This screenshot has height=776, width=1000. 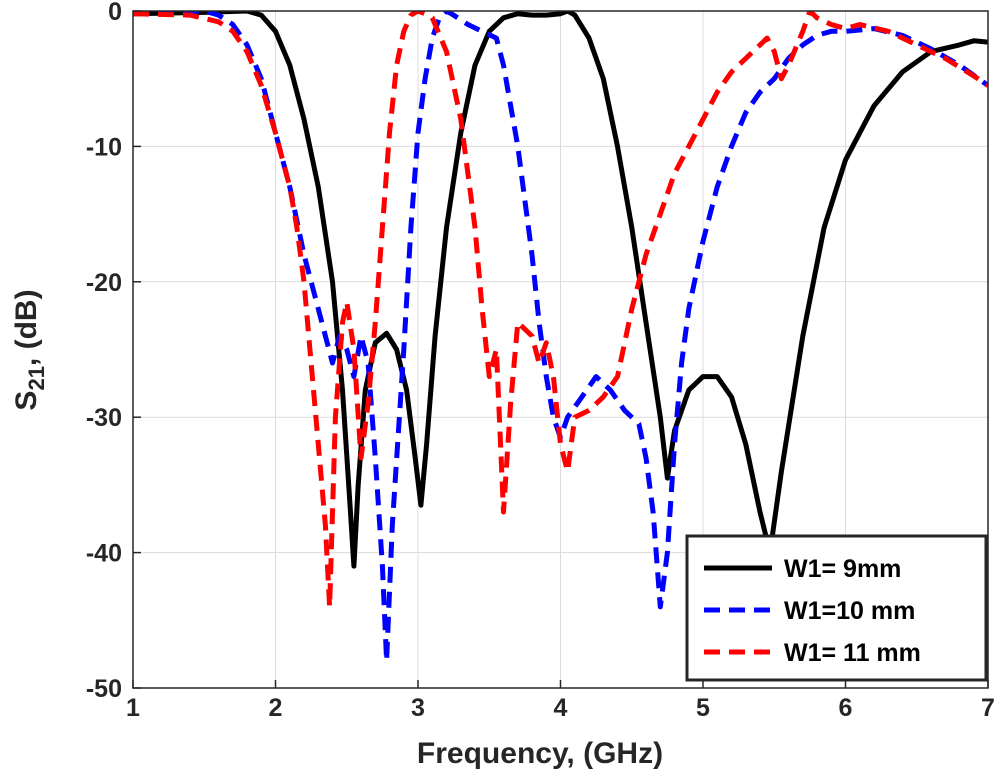 I want to click on x-tick-label: 3, so click(x=418, y=708).